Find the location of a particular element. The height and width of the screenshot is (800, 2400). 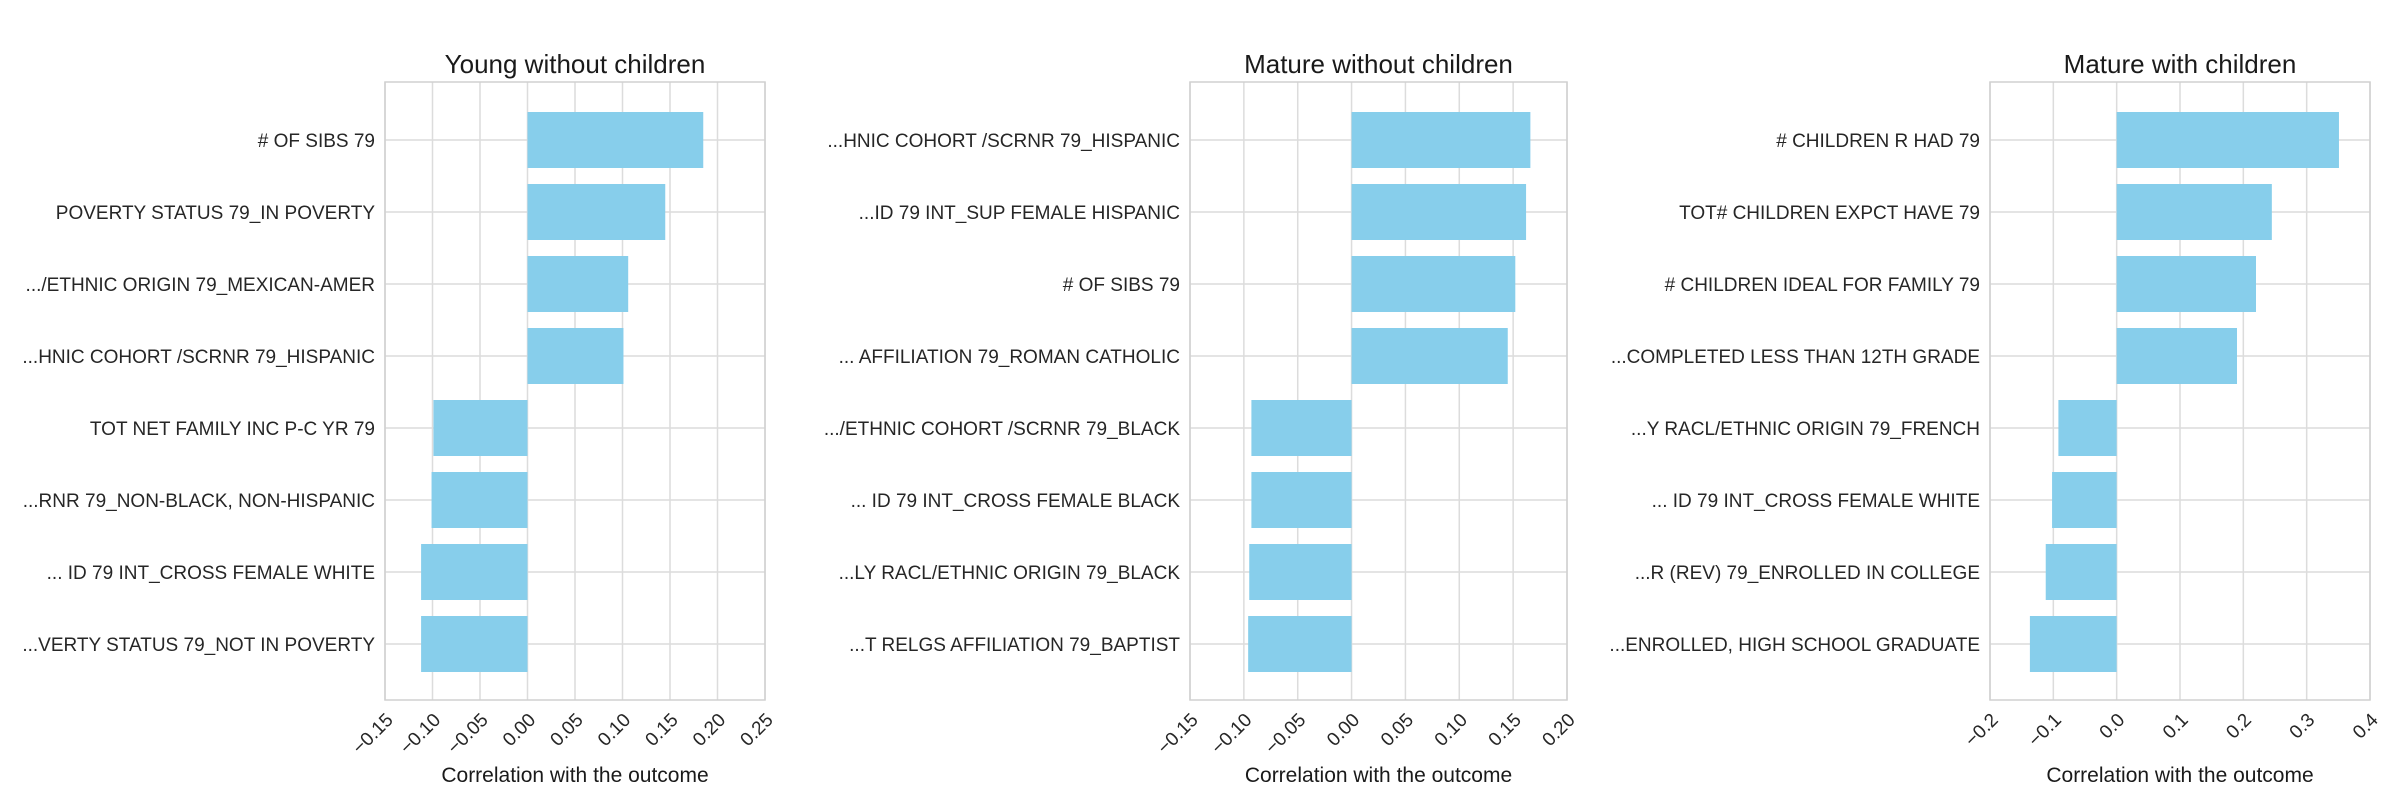

x-tick-label: 0.1 is located at coordinates (2176, 727).